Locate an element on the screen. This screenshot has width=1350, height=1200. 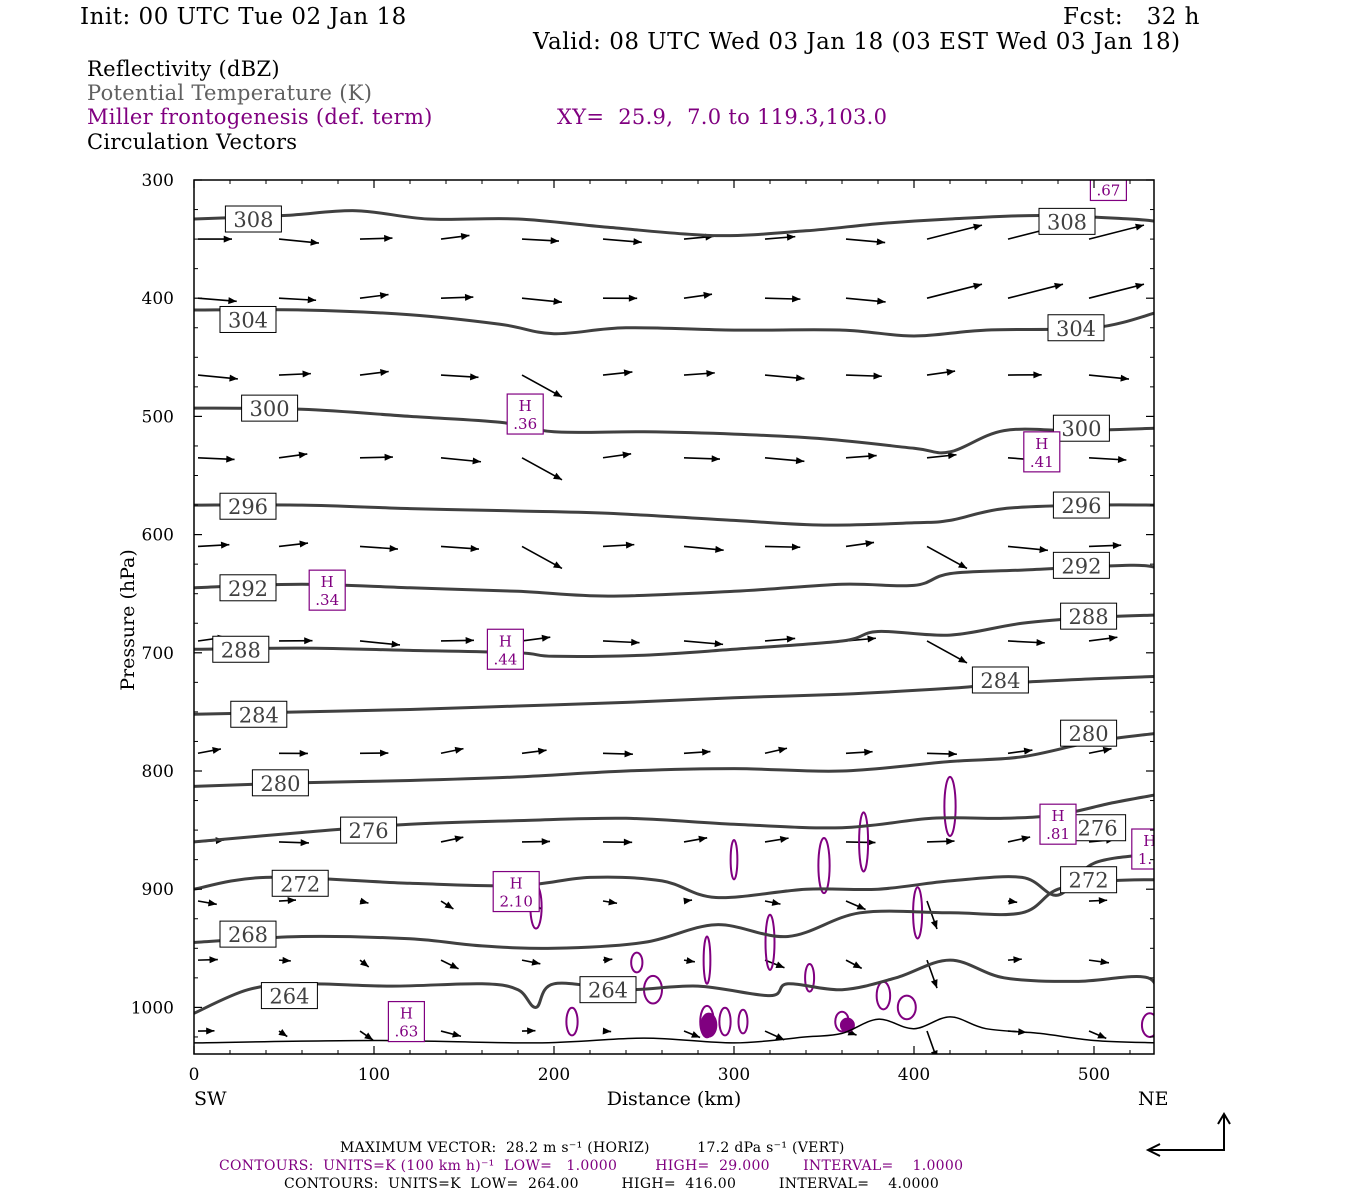
reference-vector-icon is located at coordinates (1188, 1134).